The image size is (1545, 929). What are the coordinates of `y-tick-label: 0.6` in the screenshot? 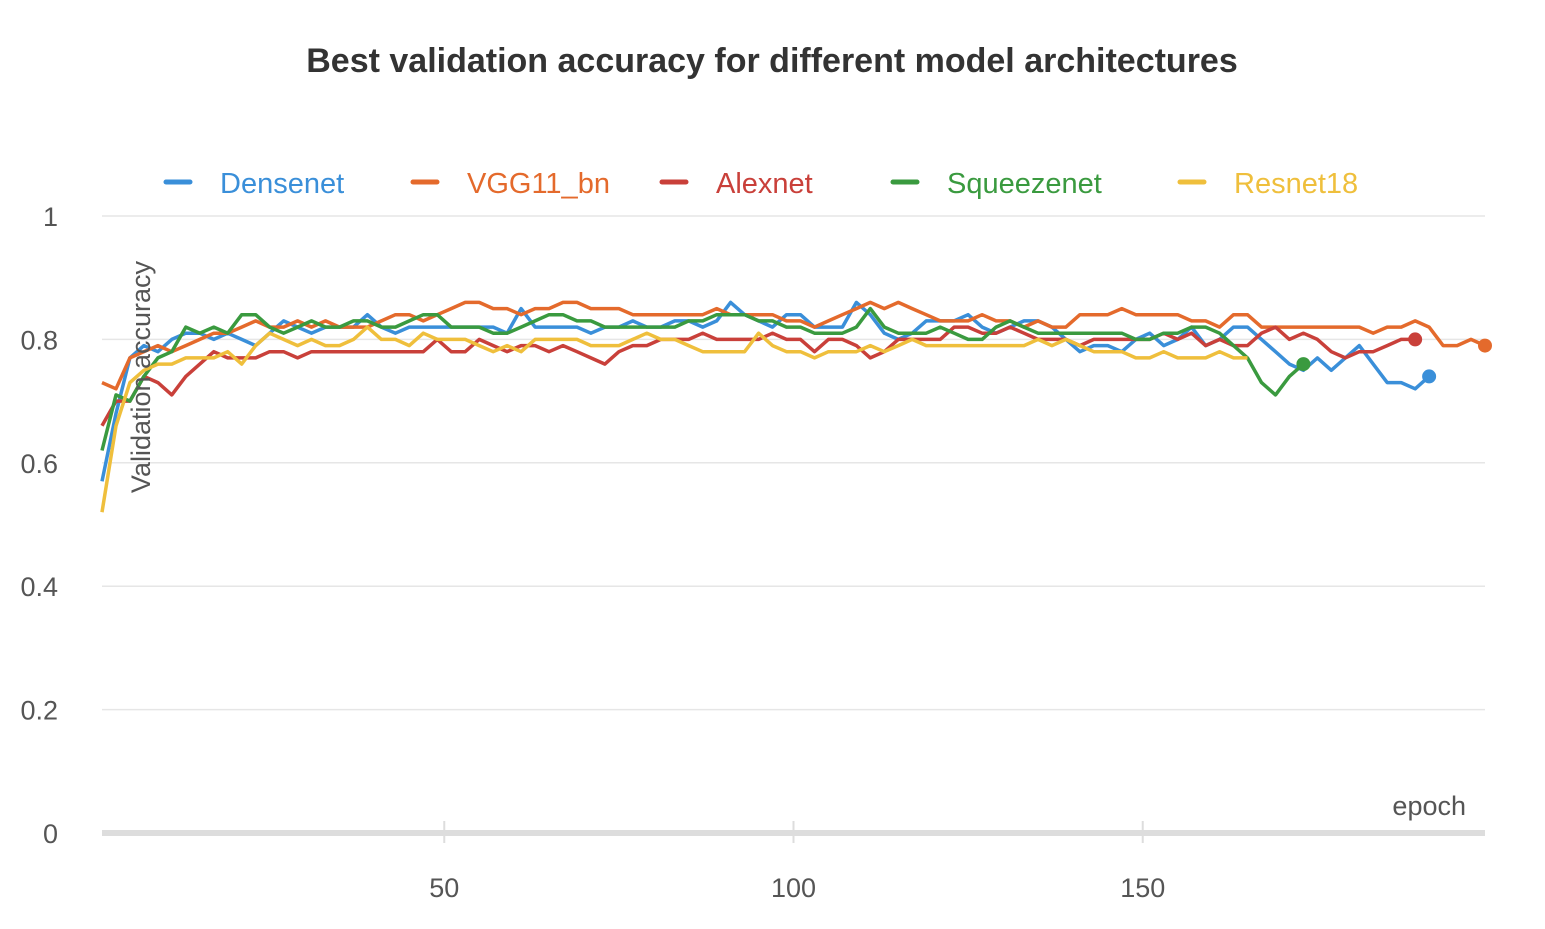 It's located at (39, 464).